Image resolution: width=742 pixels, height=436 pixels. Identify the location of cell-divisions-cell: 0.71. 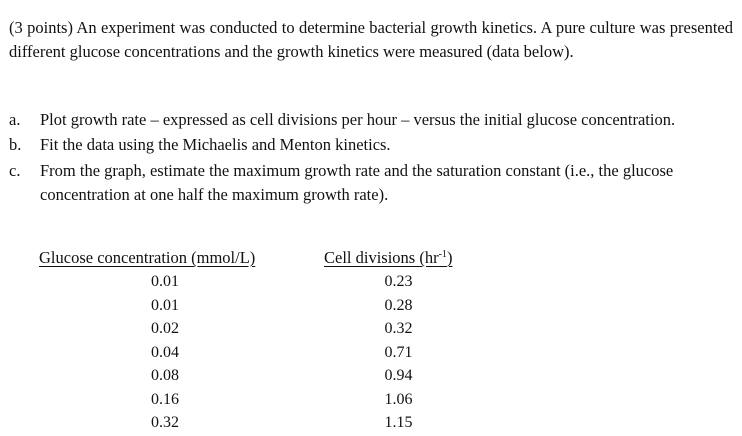
(398, 352).